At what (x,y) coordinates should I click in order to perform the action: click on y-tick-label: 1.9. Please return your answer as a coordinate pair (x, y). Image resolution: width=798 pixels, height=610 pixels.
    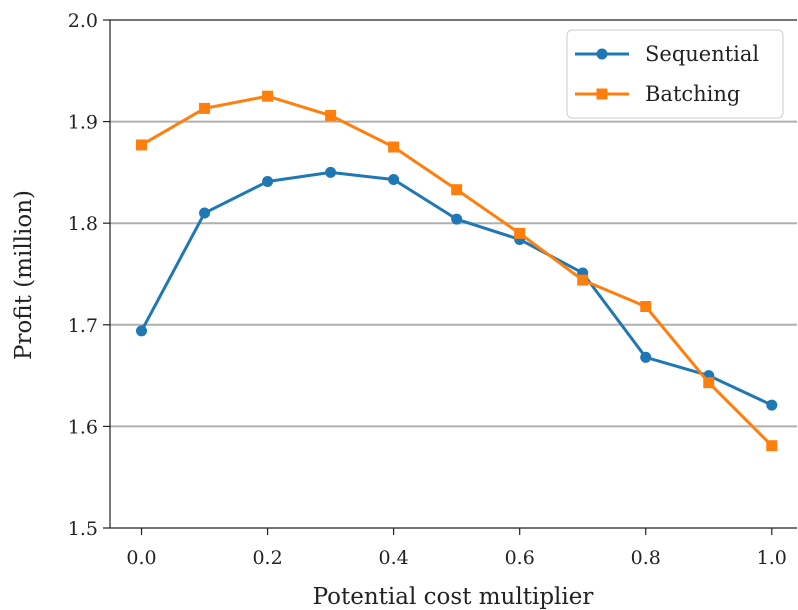
    Looking at the image, I should click on (83, 123).